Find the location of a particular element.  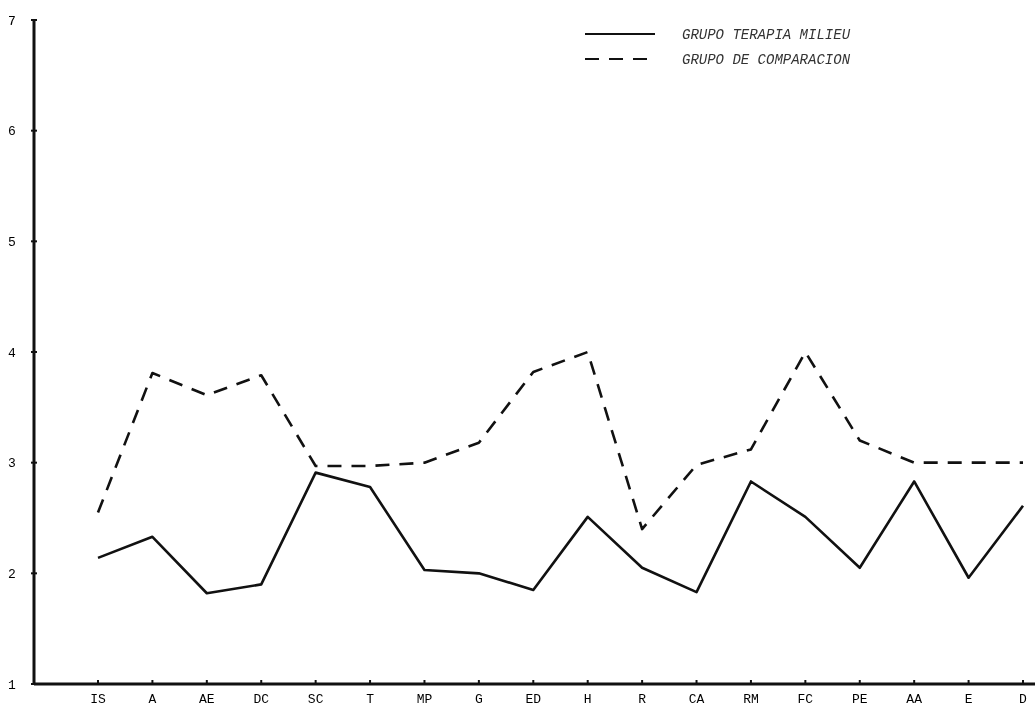

y-tick-label: 6 is located at coordinates (12, 132).